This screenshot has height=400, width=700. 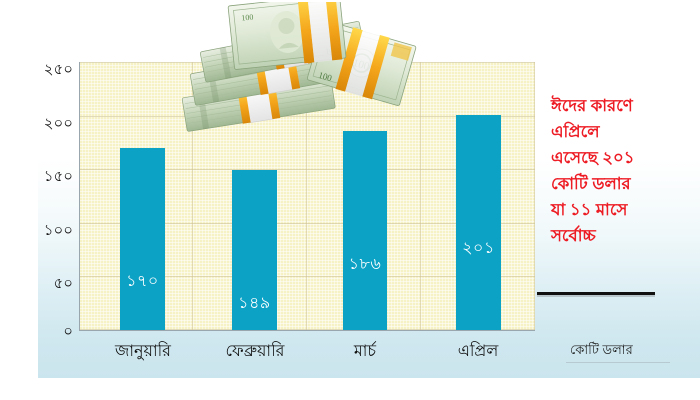 I want to click on bar-january: ১৭০, so click(x=142, y=238).